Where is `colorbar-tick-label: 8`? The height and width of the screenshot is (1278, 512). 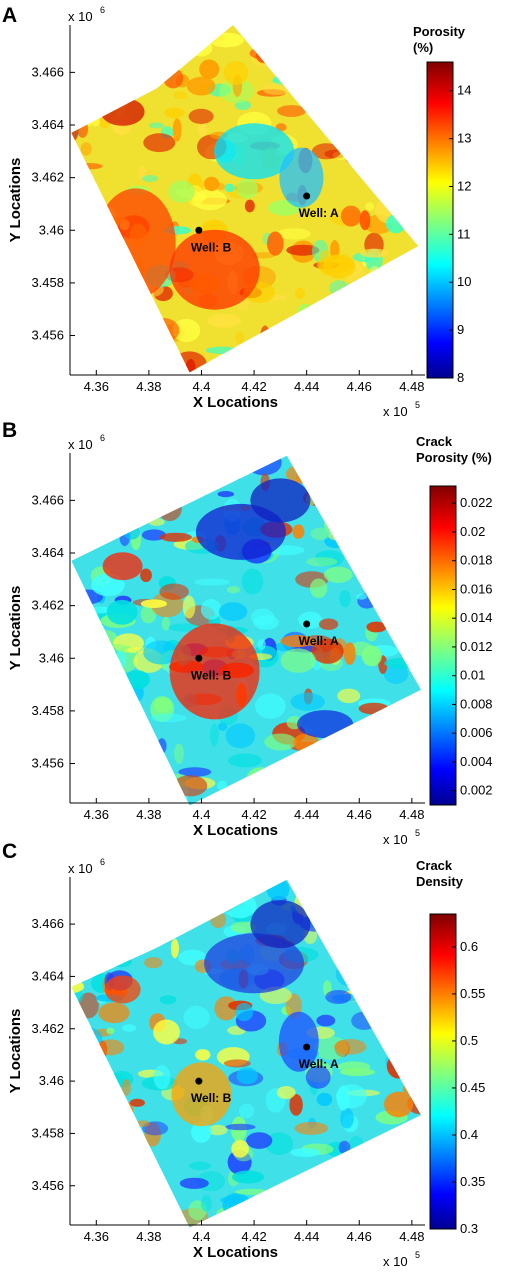 colorbar-tick-label: 8 is located at coordinates (460, 377).